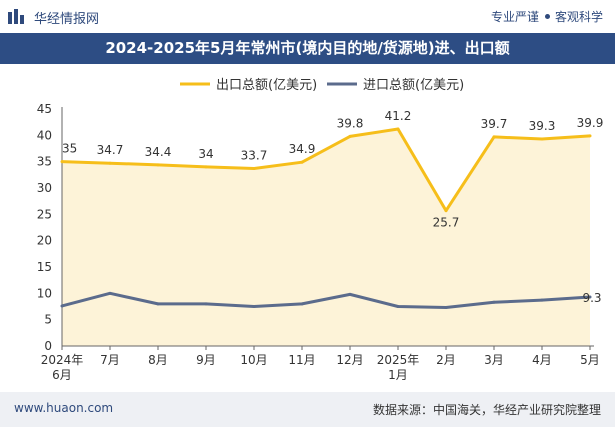 The image size is (615, 427). Describe the element at coordinates (44, 162) in the screenshot. I see `y-tick-label: 35` at that location.